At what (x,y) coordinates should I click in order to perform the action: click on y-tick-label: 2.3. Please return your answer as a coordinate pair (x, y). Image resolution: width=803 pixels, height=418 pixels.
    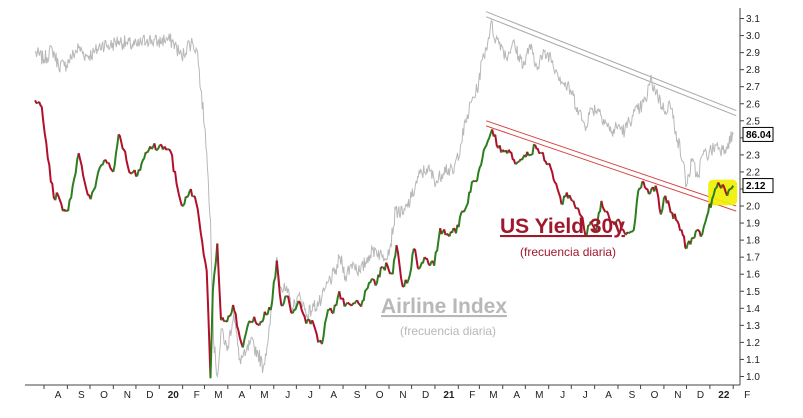
    Looking at the image, I should click on (753, 155).